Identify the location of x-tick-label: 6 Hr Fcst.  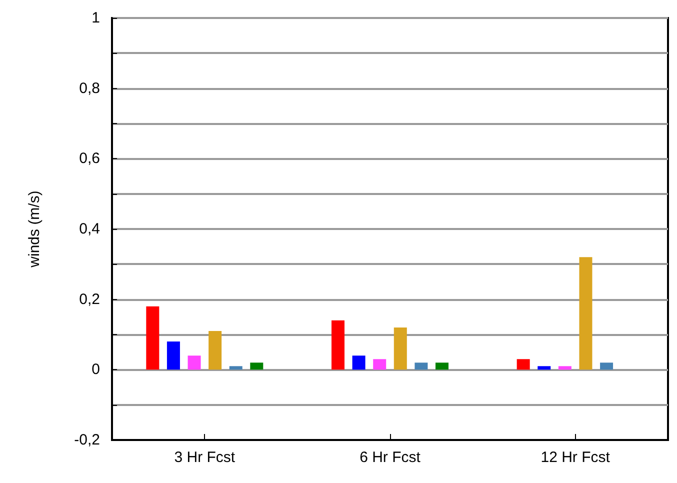
(391, 457).